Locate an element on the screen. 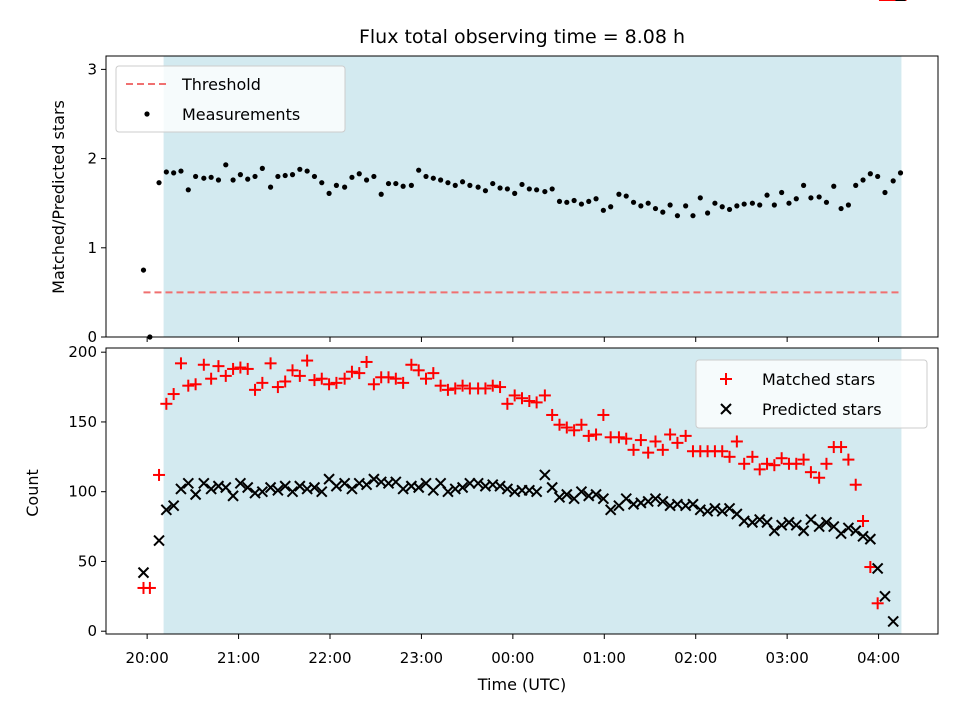 The image size is (960, 720). predicted-stars-legend-marker is located at coordinates (726, 409).